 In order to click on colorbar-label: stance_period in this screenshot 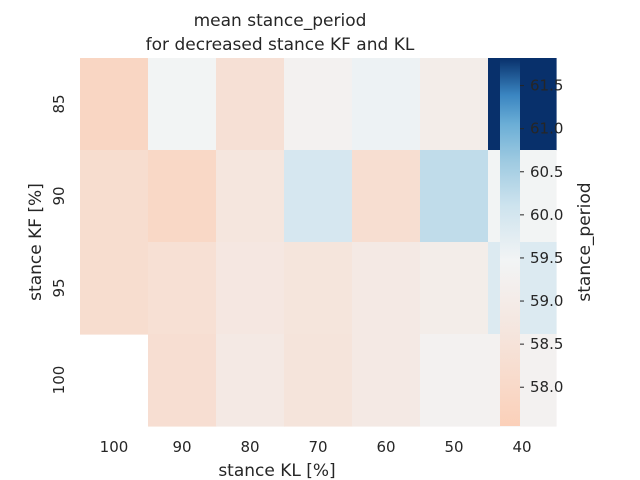, I will do `click(585, 241)`.